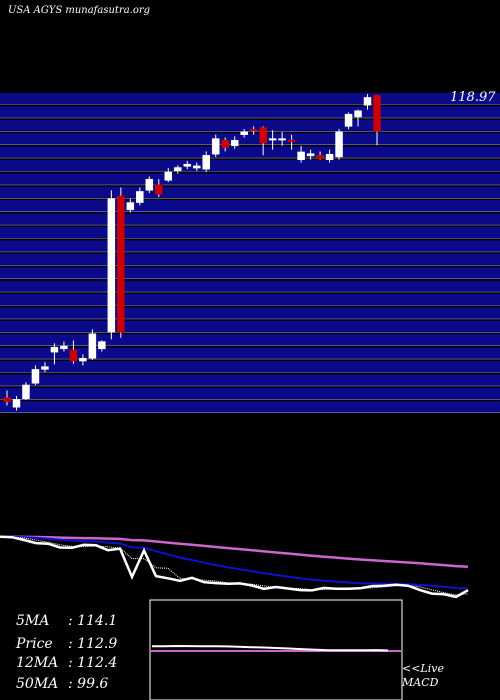 This screenshot has width=500, height=700. Describe the element at coordinates (67, 621) in the screenshot. I see `stat-5ma: 5MA: 114.1` at that location.